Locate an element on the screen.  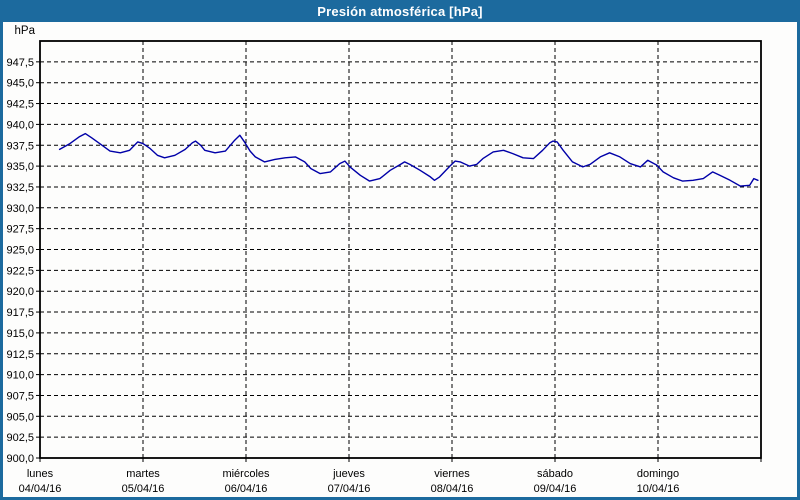
y-axis-label: 940,0 is located at coordinates (20, 125).